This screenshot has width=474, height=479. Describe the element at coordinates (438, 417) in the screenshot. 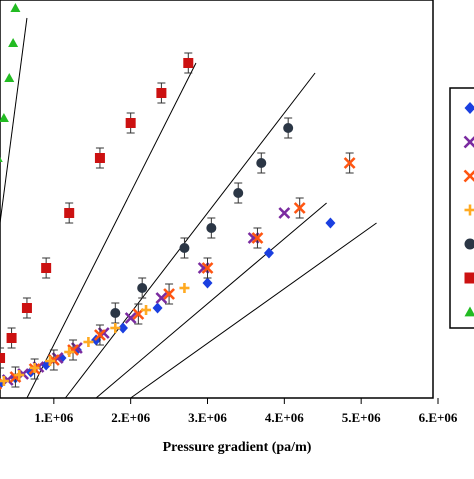

I see `x-tick-label: 6.E+06` at that location.